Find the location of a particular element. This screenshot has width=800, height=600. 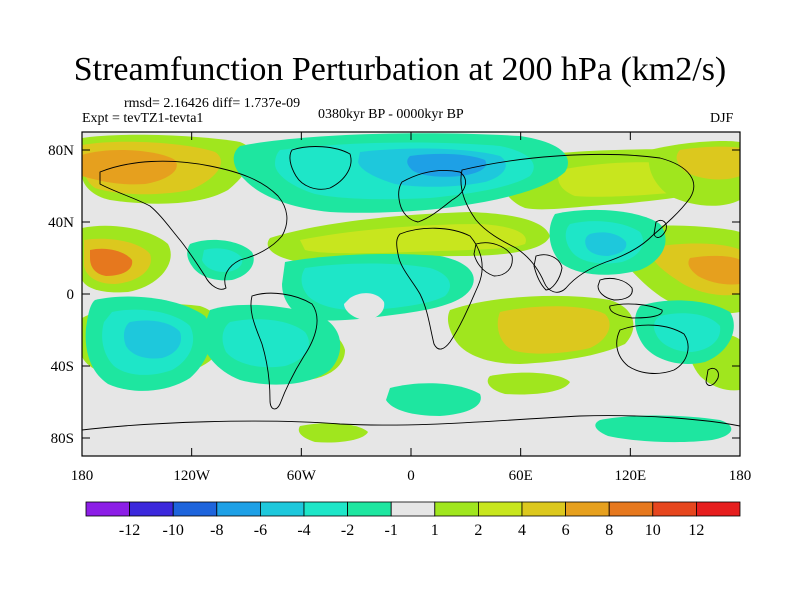

coastline-indonesia is located at coordinates (636, 311).